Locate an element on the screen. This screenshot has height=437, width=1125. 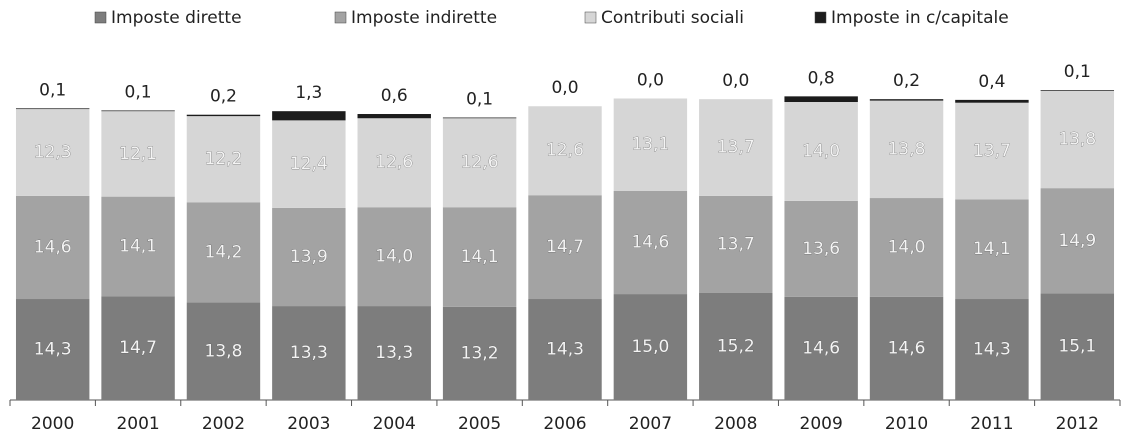
segment-value-label: 13,2 is located at coordinates (480, 353).